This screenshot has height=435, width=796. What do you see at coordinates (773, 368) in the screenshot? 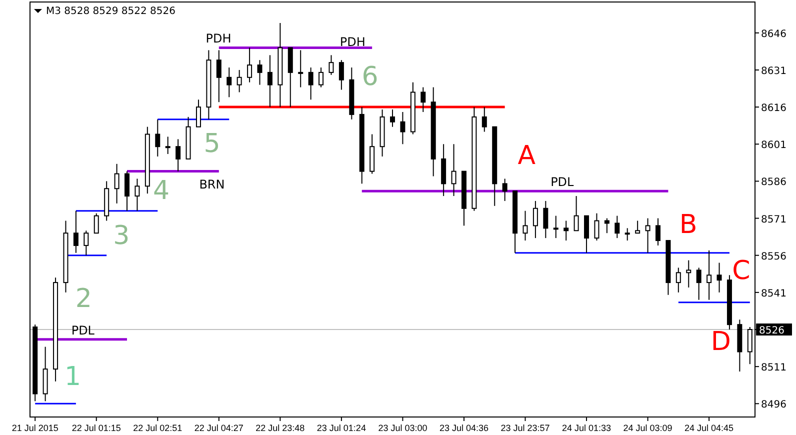
I see `y-tick-label: 8511` at bounding box center [773, 368].